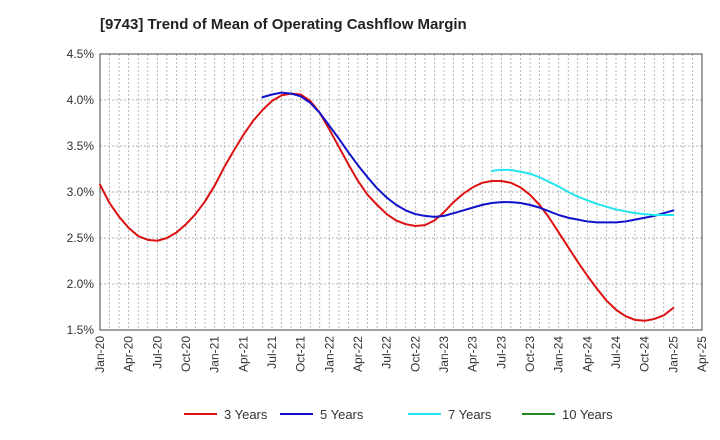 The width and height of the screenshot is (720, 440). I want to click on y-tick-label: 3.0%, so click(81, 192).